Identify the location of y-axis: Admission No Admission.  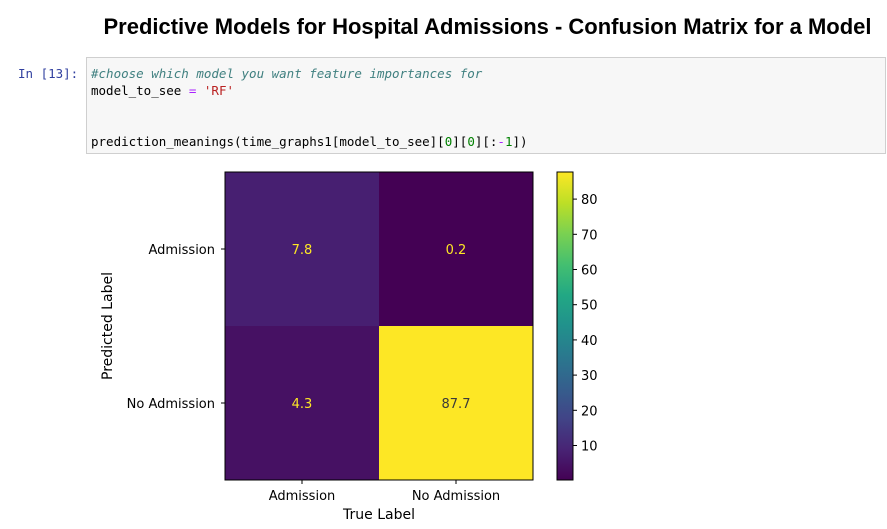
(176, 327).